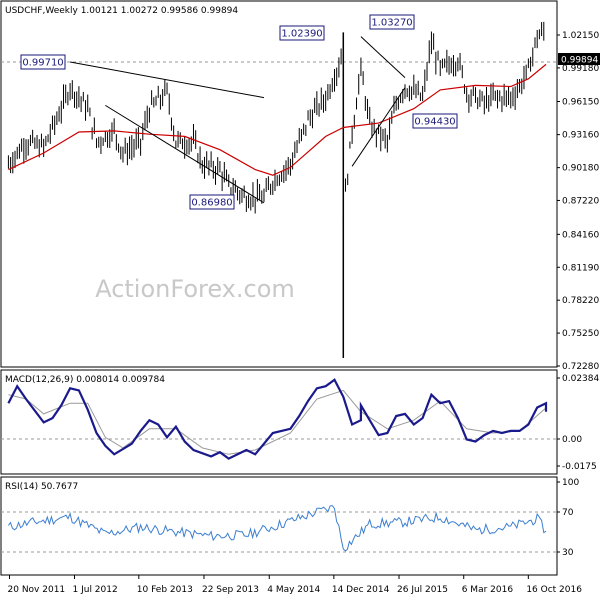 This screenshot has height=604, width=600. I want to click on macd-lines, so click(277, 419).